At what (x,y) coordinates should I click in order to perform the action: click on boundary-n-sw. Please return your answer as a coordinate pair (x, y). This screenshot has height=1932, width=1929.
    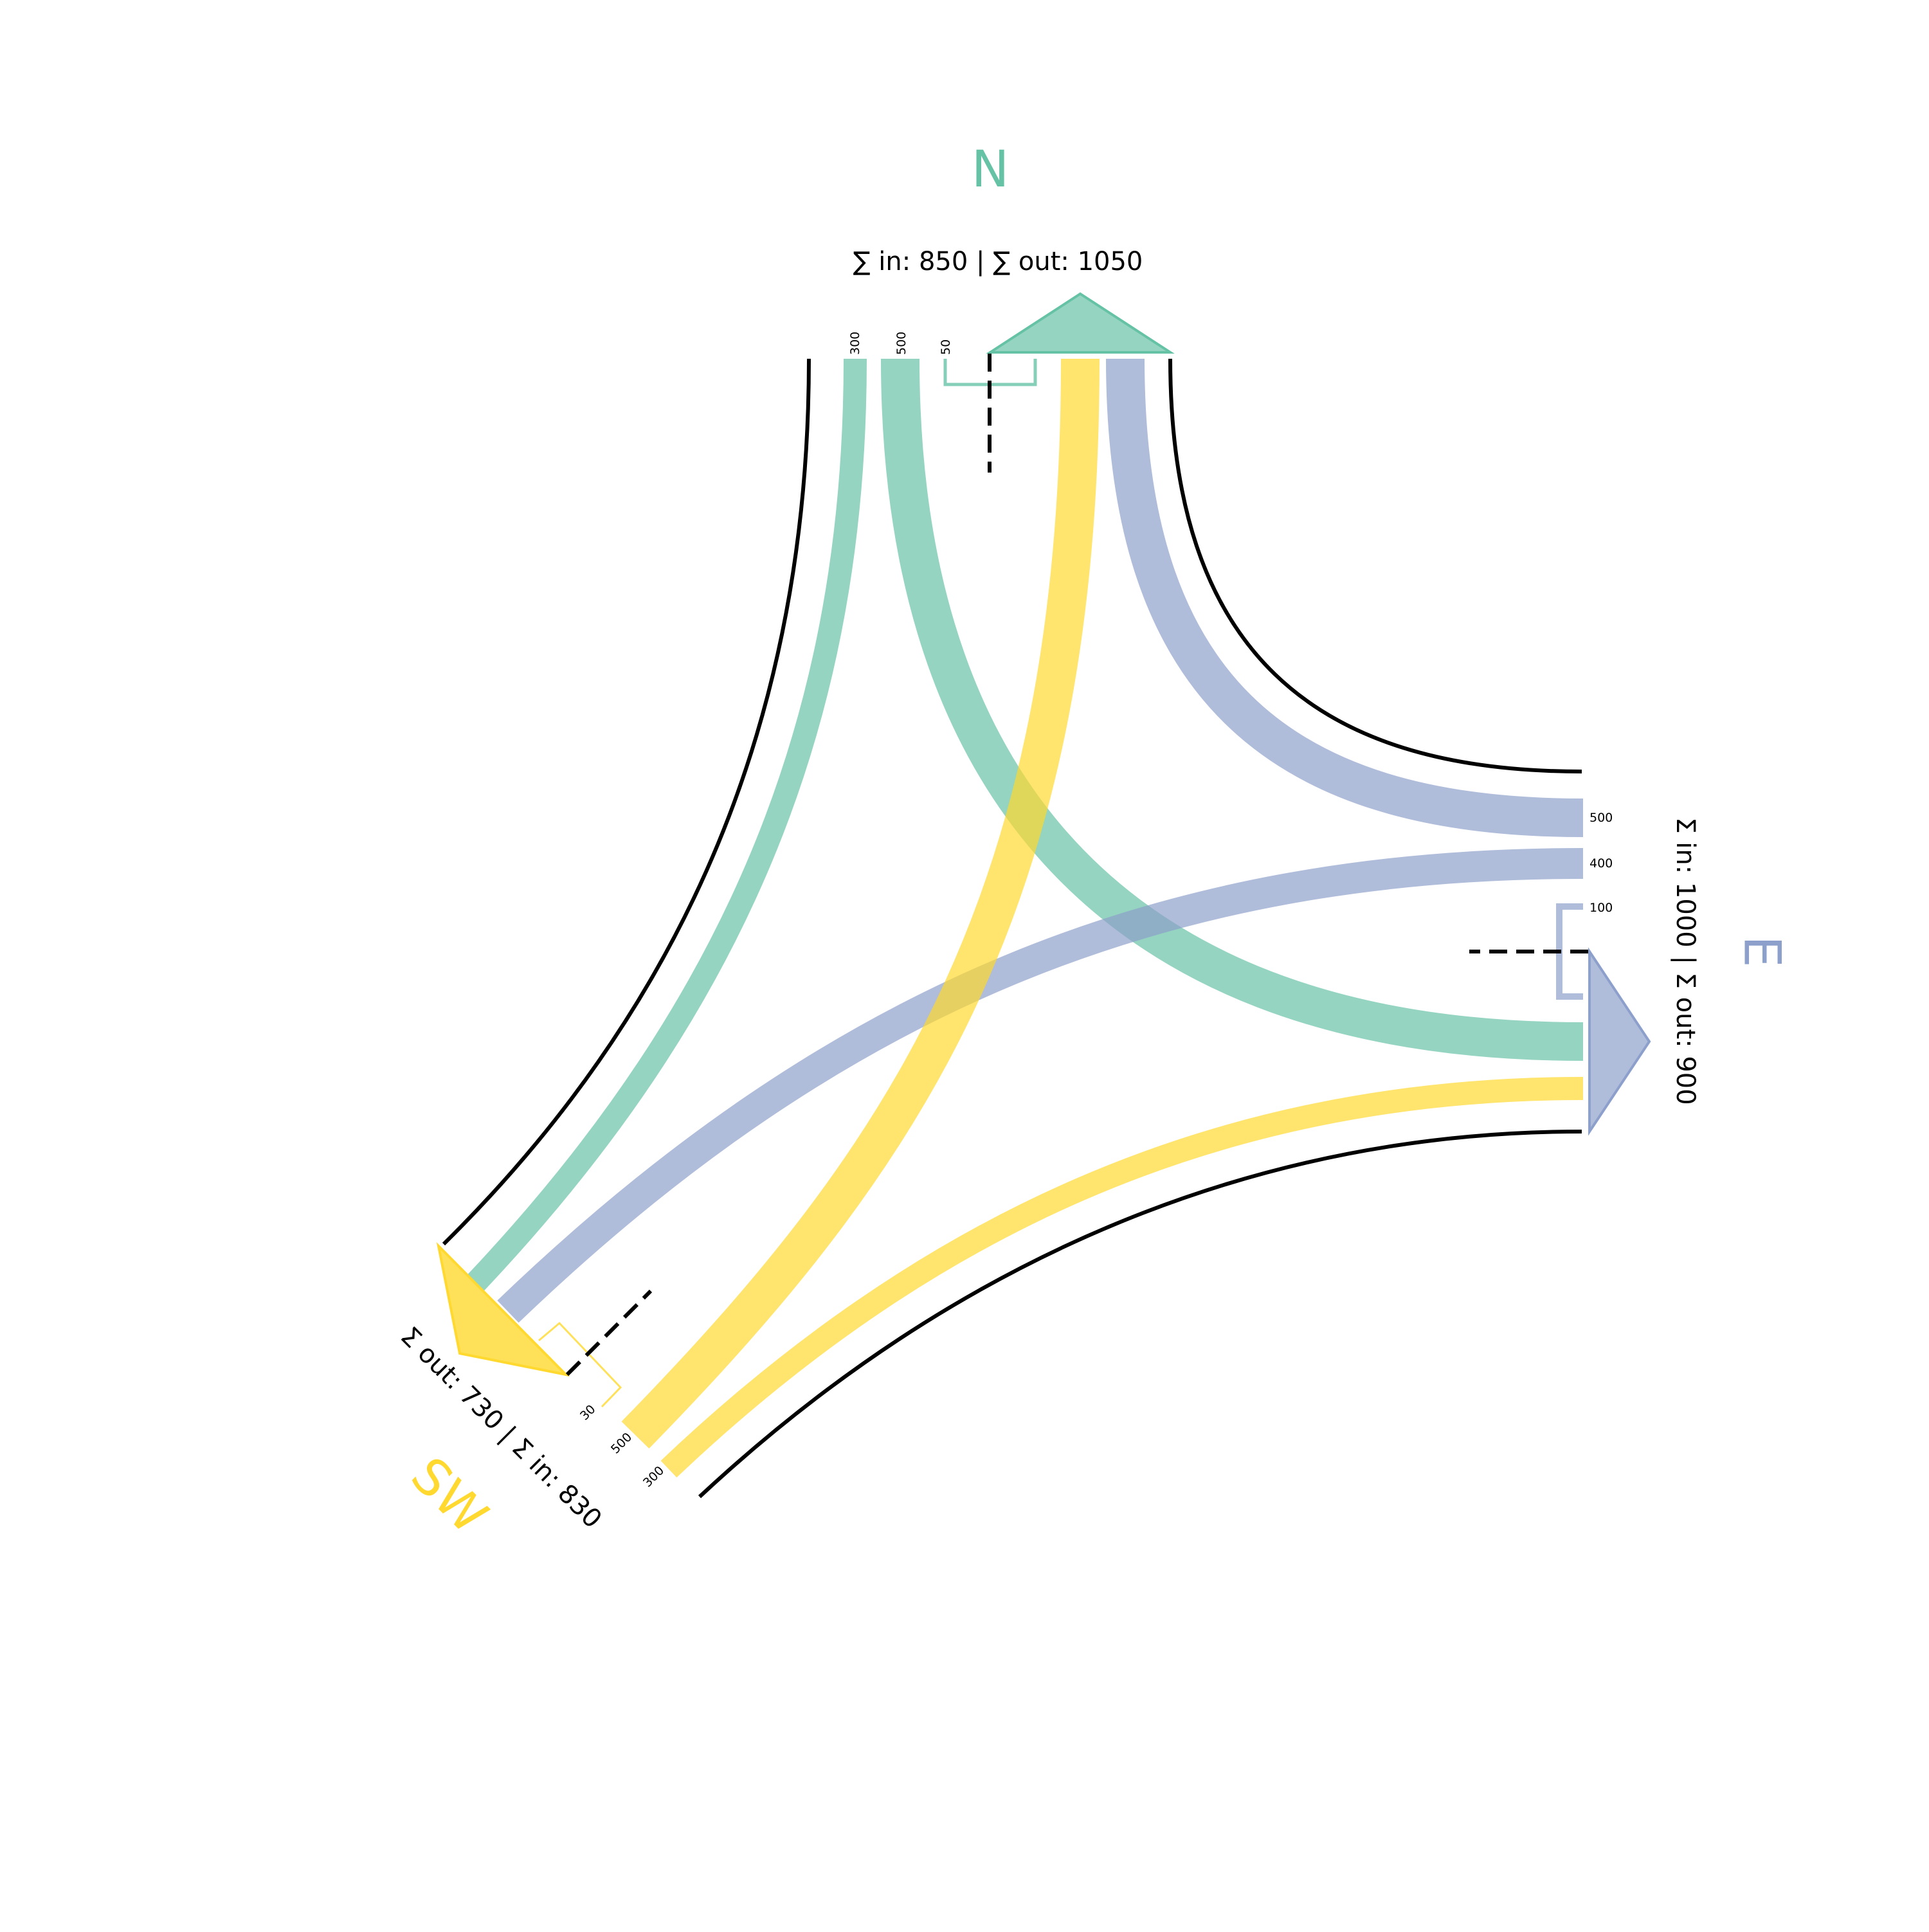
    Looking at the image, I should click on (626, 802).